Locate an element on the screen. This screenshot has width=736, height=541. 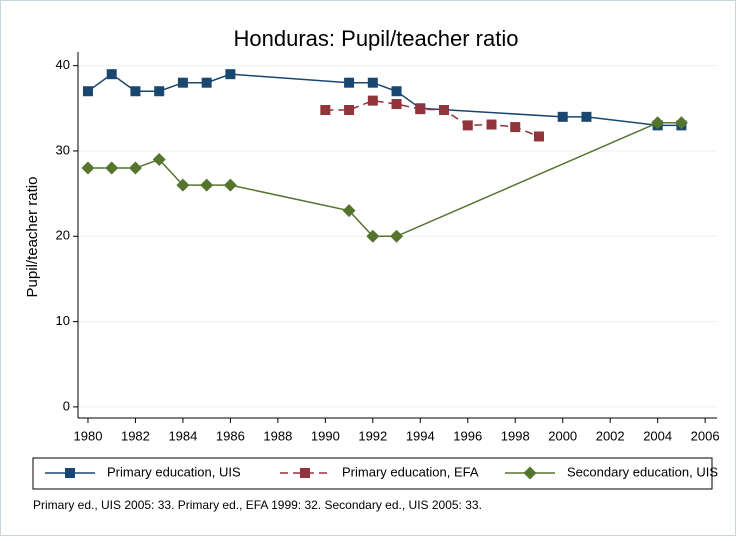
x-tick-label: 1992 is located at coordinates (372, 435).